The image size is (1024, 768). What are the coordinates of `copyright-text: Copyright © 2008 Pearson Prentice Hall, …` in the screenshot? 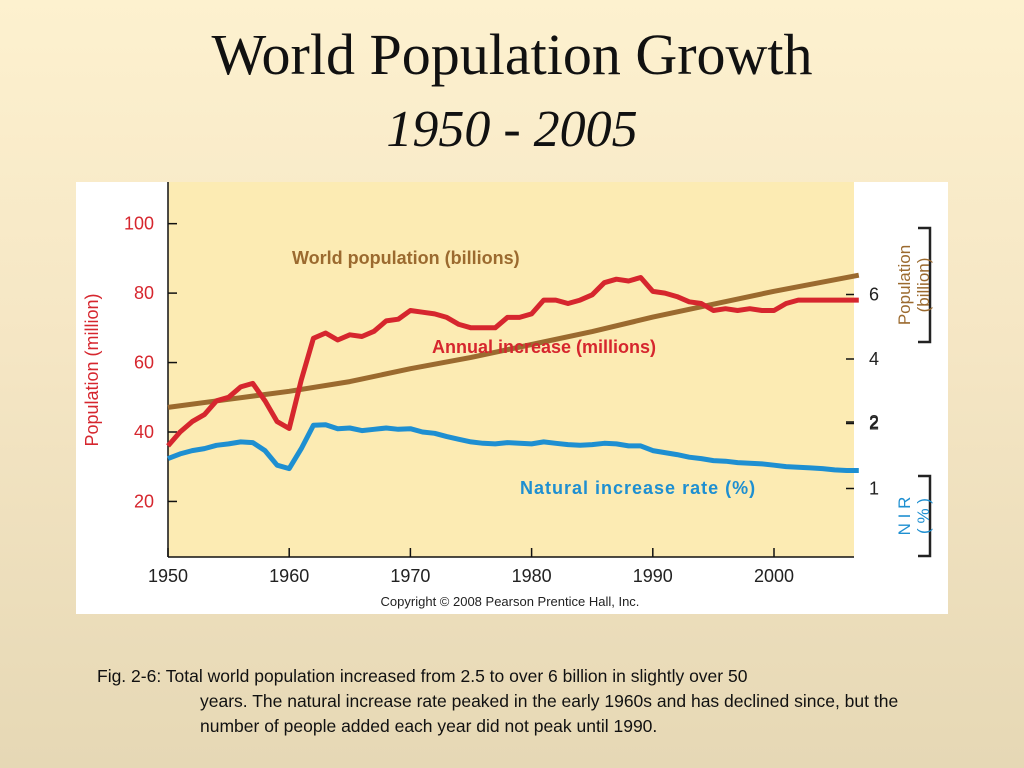 It's located at (510, 601).